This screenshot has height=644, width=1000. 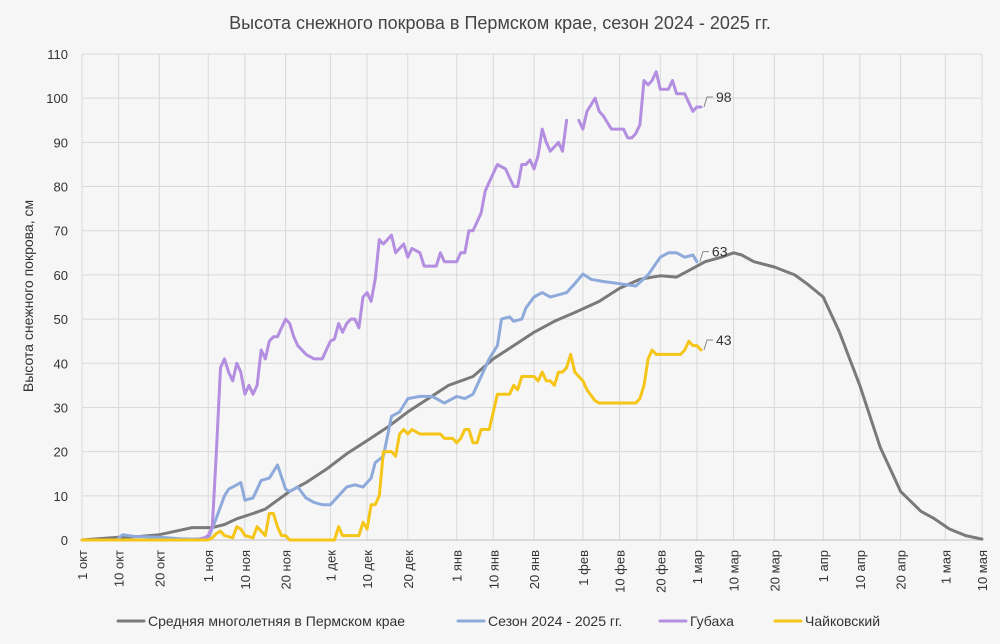 What do you see at coordinates (697, 567) in the screenshot?
I see `x-tick-label: 1 мар` at bounding box center [697, 567].